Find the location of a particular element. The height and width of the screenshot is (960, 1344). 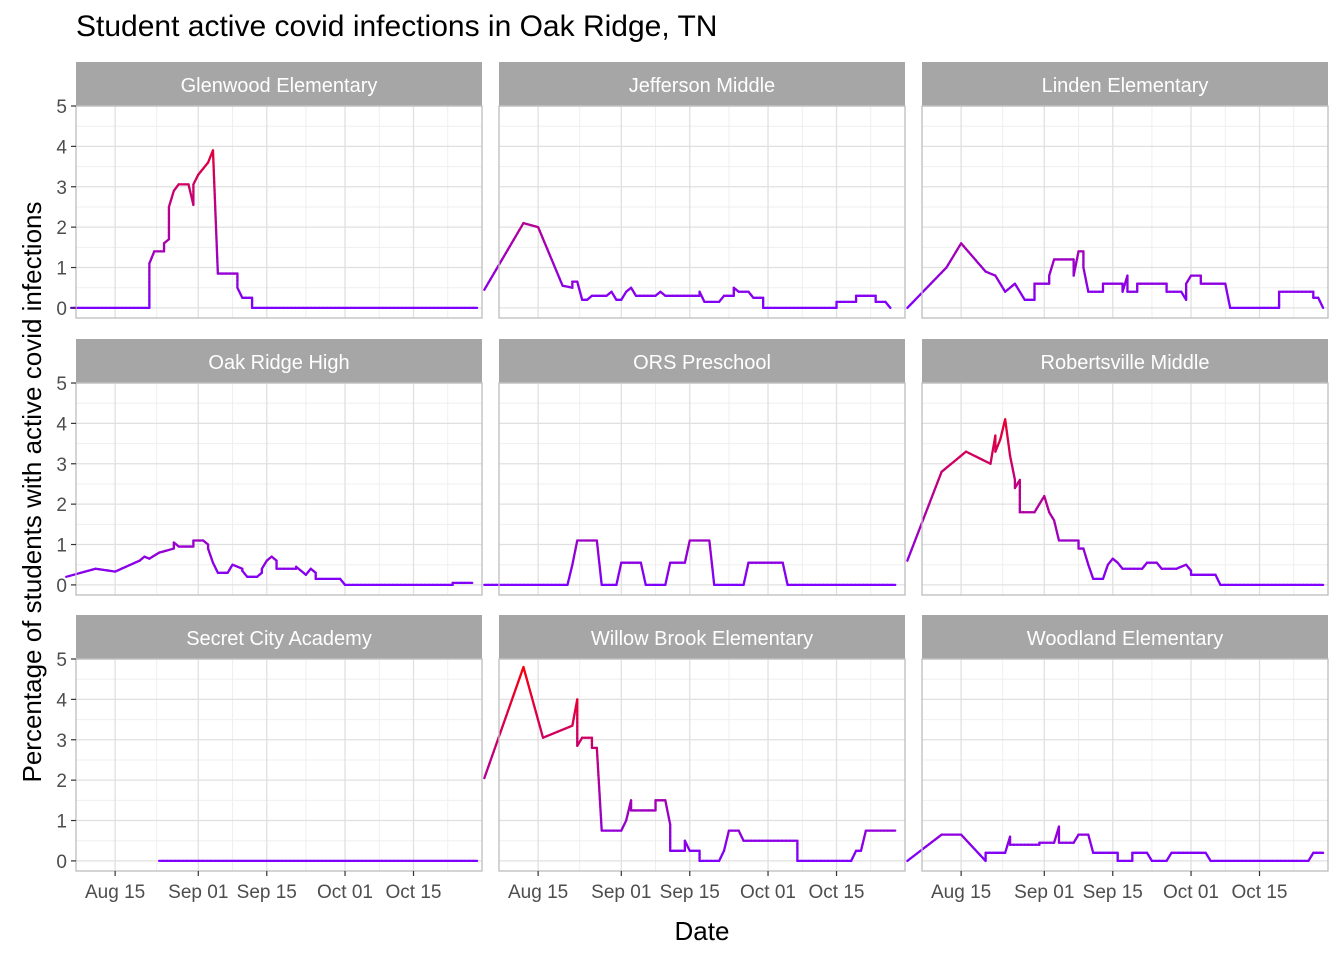

facet-strip-label: Jefferson Middle is located at coordinates (702, 86).